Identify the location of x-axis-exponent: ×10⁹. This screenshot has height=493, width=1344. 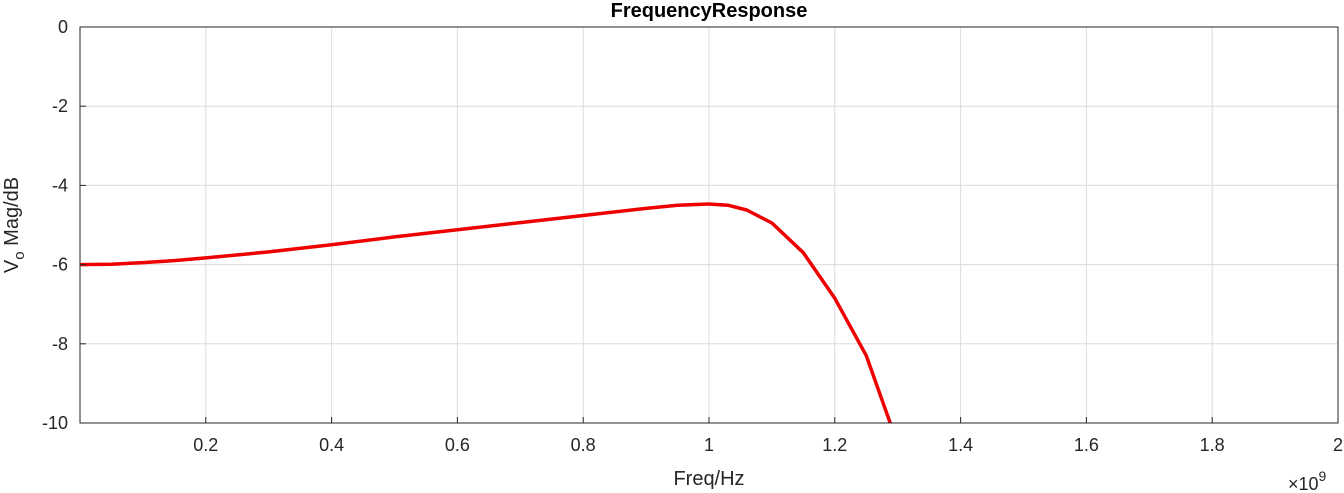
(1307, 480).